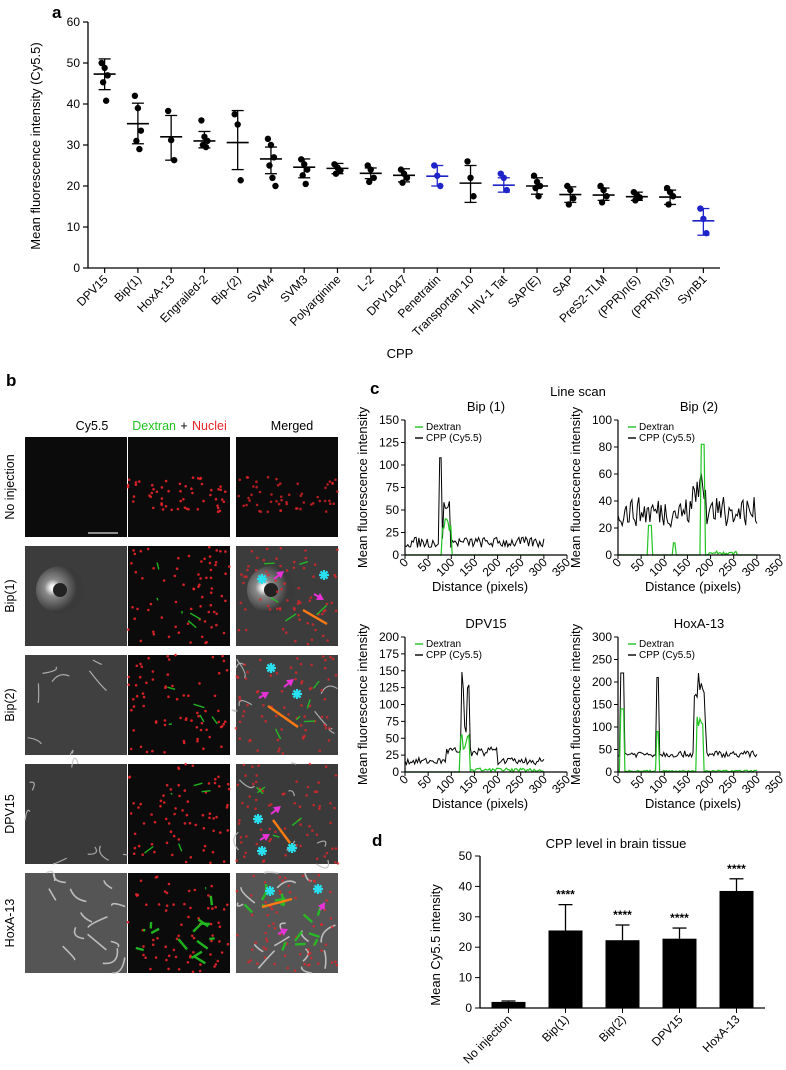 The height and width of the screenshot is (1070, 786). I want to click on legend-label-cpp: CPP (Cy5.5), so click(667, 655).